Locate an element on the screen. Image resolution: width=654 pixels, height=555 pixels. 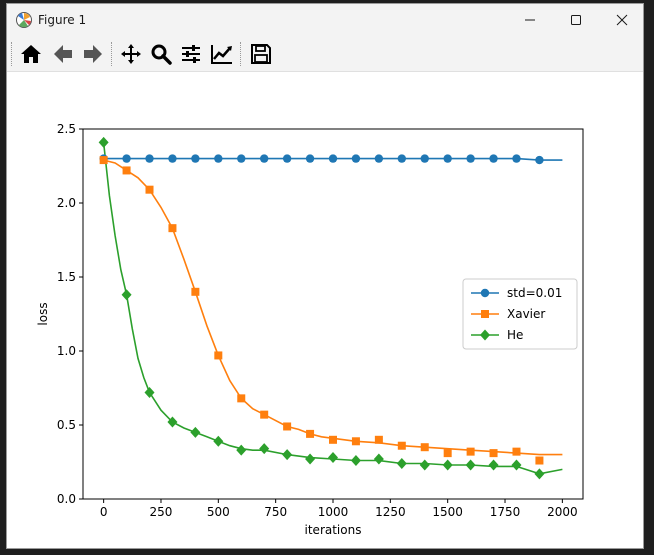
maximize-icon is located at coordinates (576, 20).